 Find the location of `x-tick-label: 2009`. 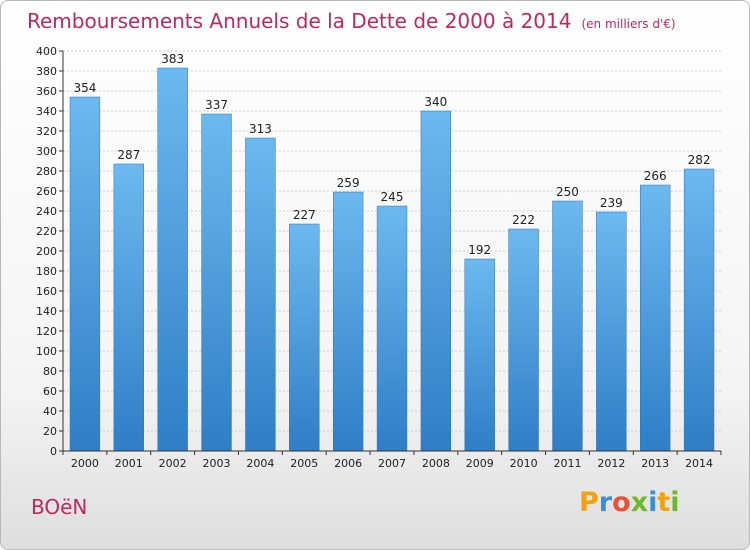

x-tick-label: 2009 is located at coordinates (480, 463).